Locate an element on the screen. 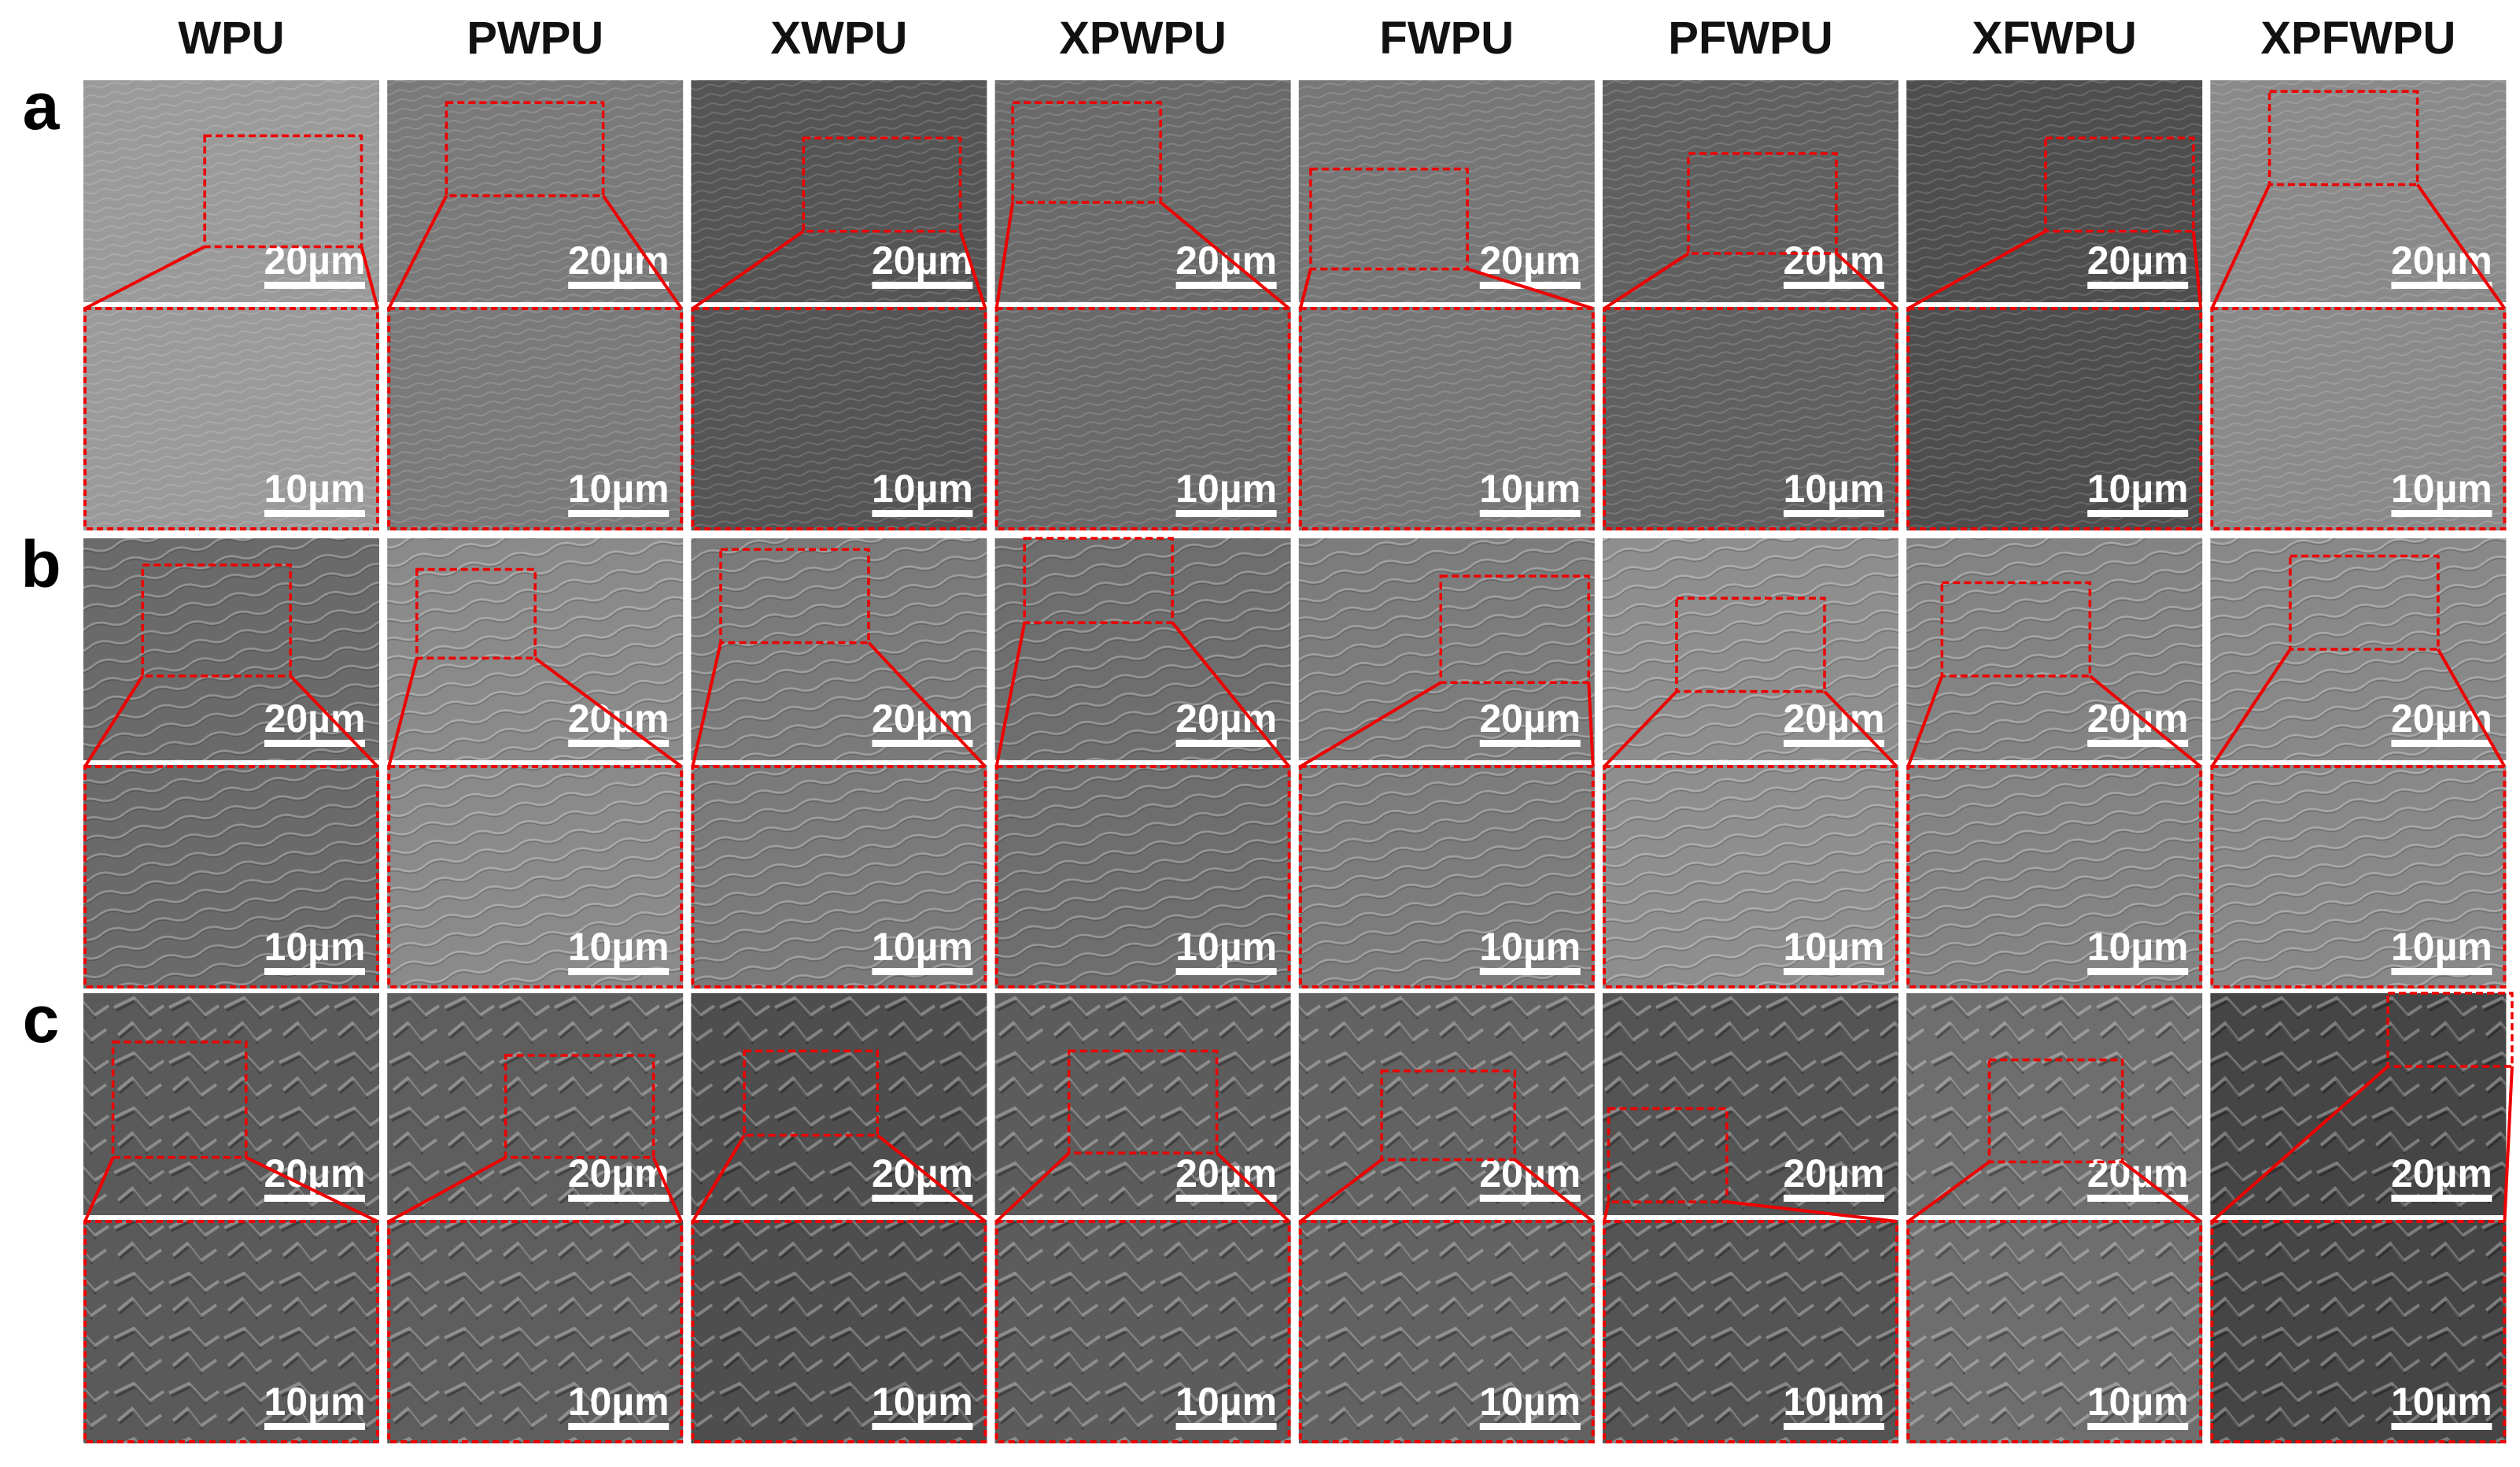  column-header: XWPU is located at coordinates (838, 38).